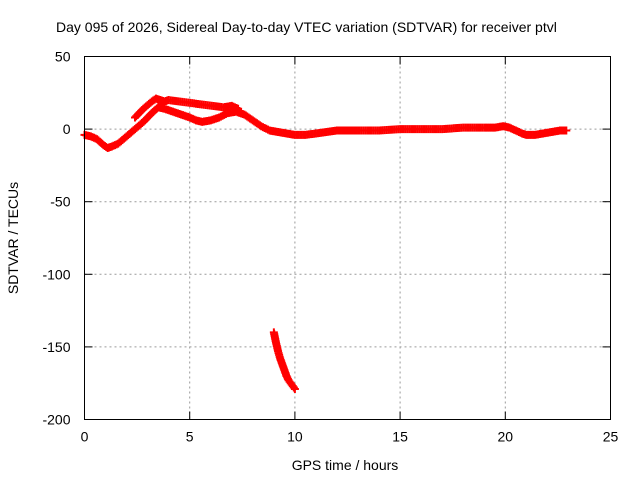  Describe the element at coordinates (284, 361) in the screenshot. I see `series-arc` at that location.